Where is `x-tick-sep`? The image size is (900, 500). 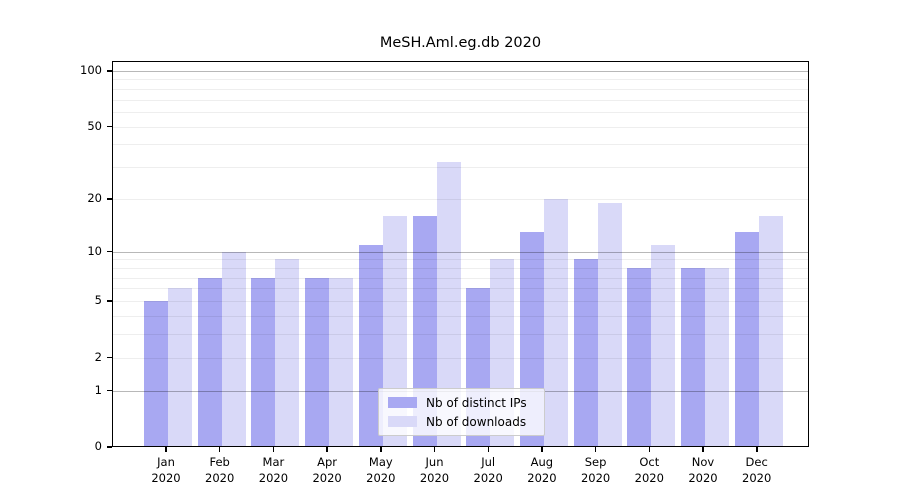 x-tick-sep is located at coordinates (595, 449).